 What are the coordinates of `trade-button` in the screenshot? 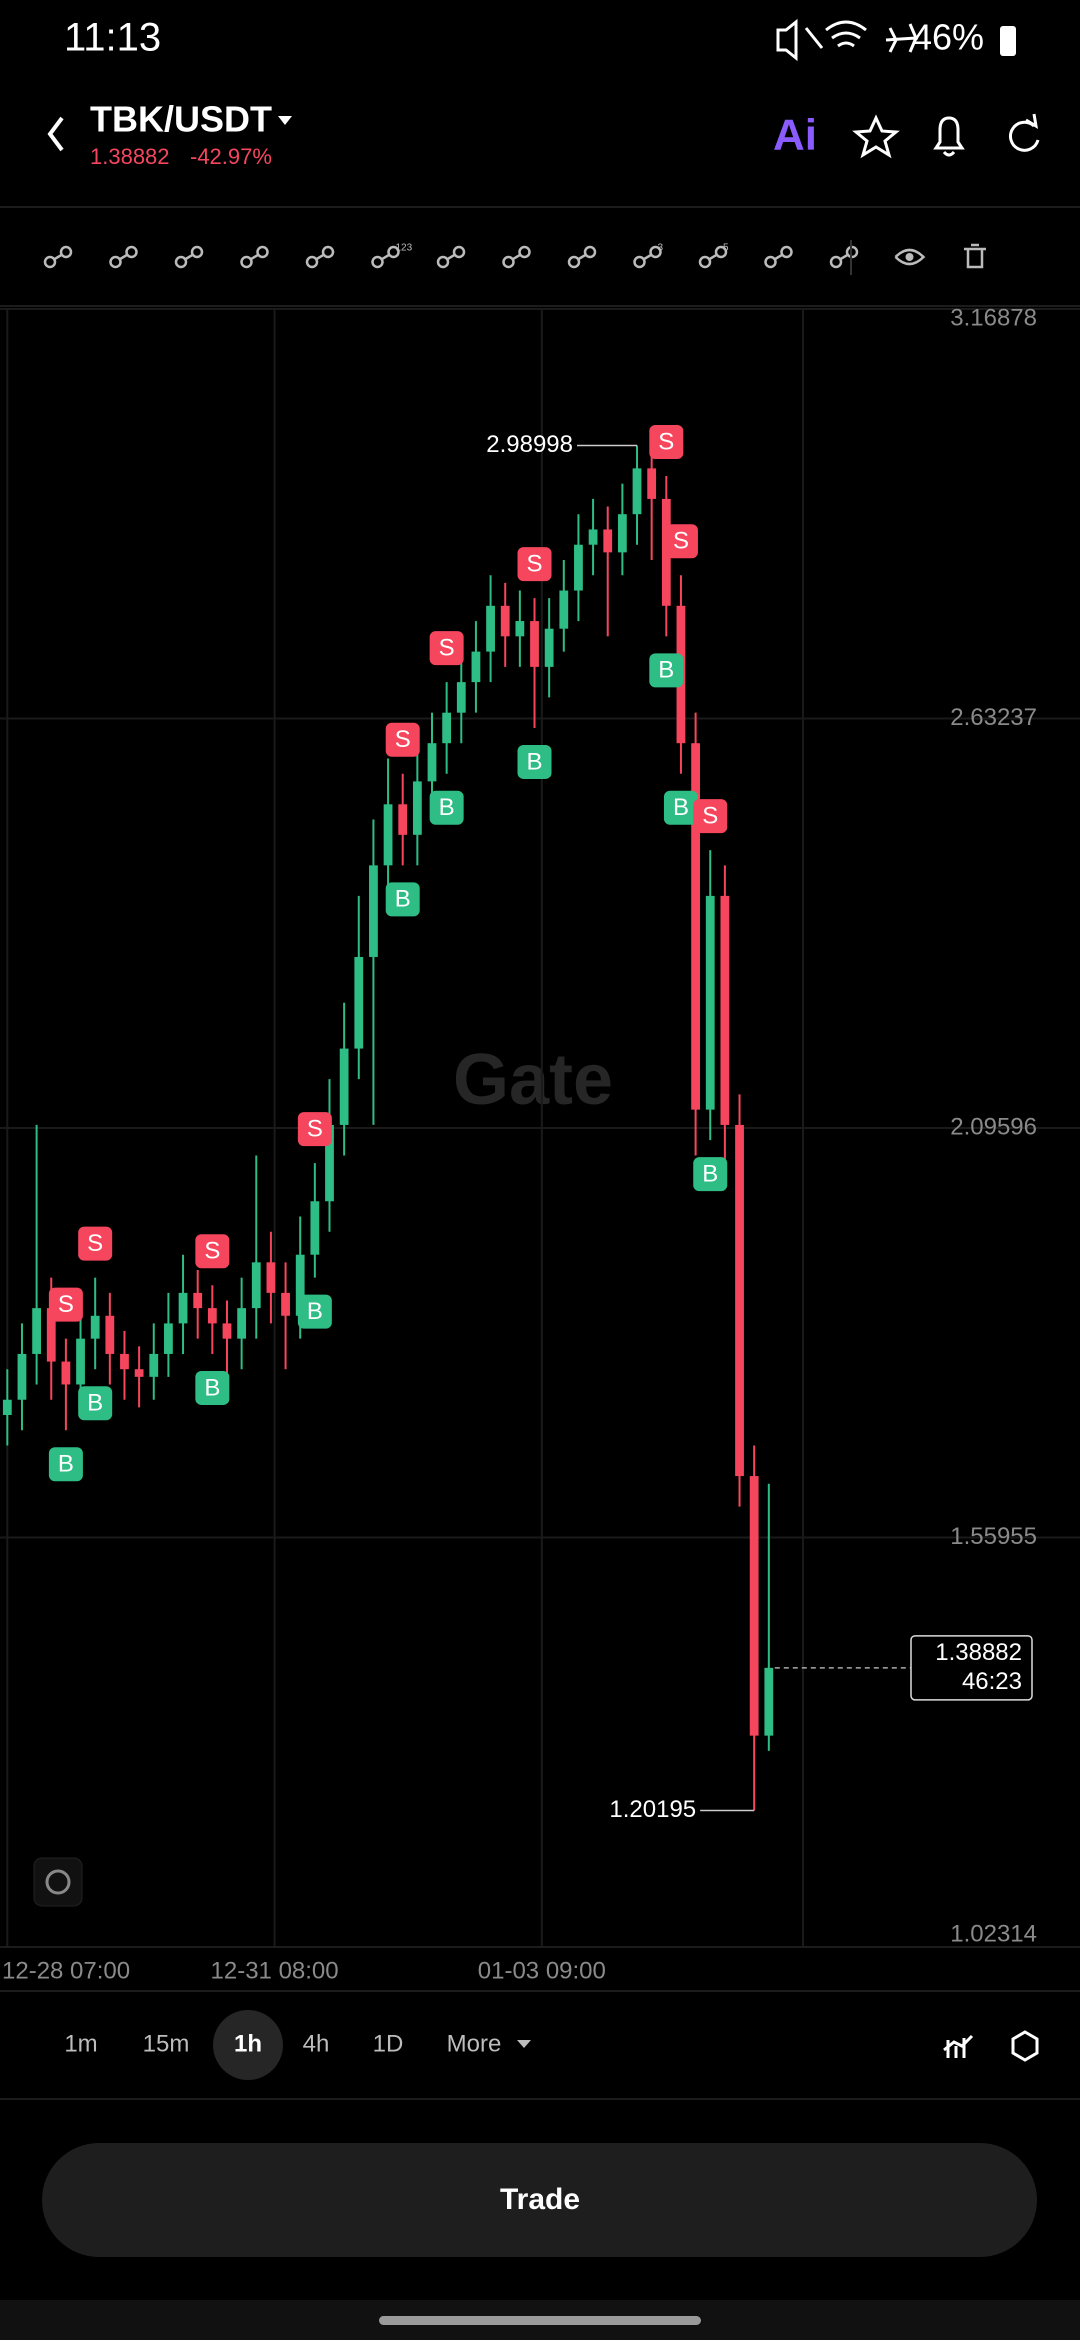 It's located at (539, 2200).